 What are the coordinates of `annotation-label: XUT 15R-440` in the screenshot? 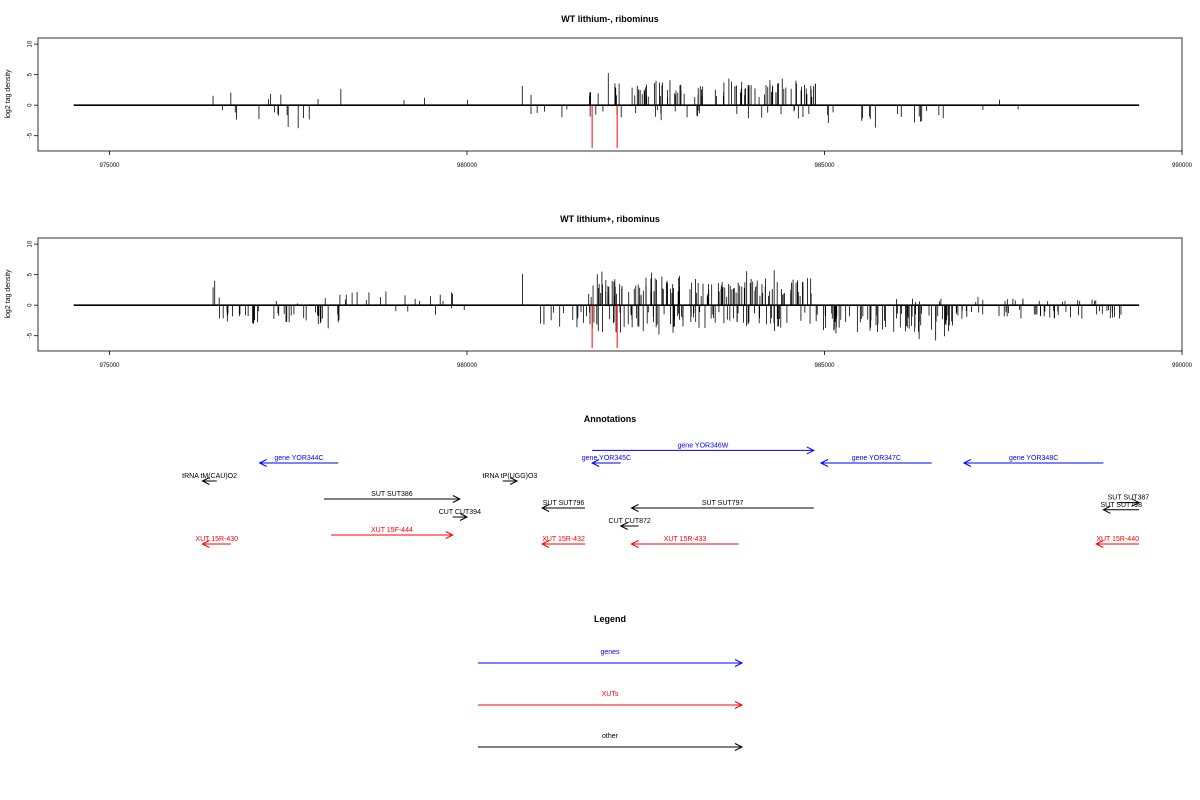 It's located at (1117, 539).